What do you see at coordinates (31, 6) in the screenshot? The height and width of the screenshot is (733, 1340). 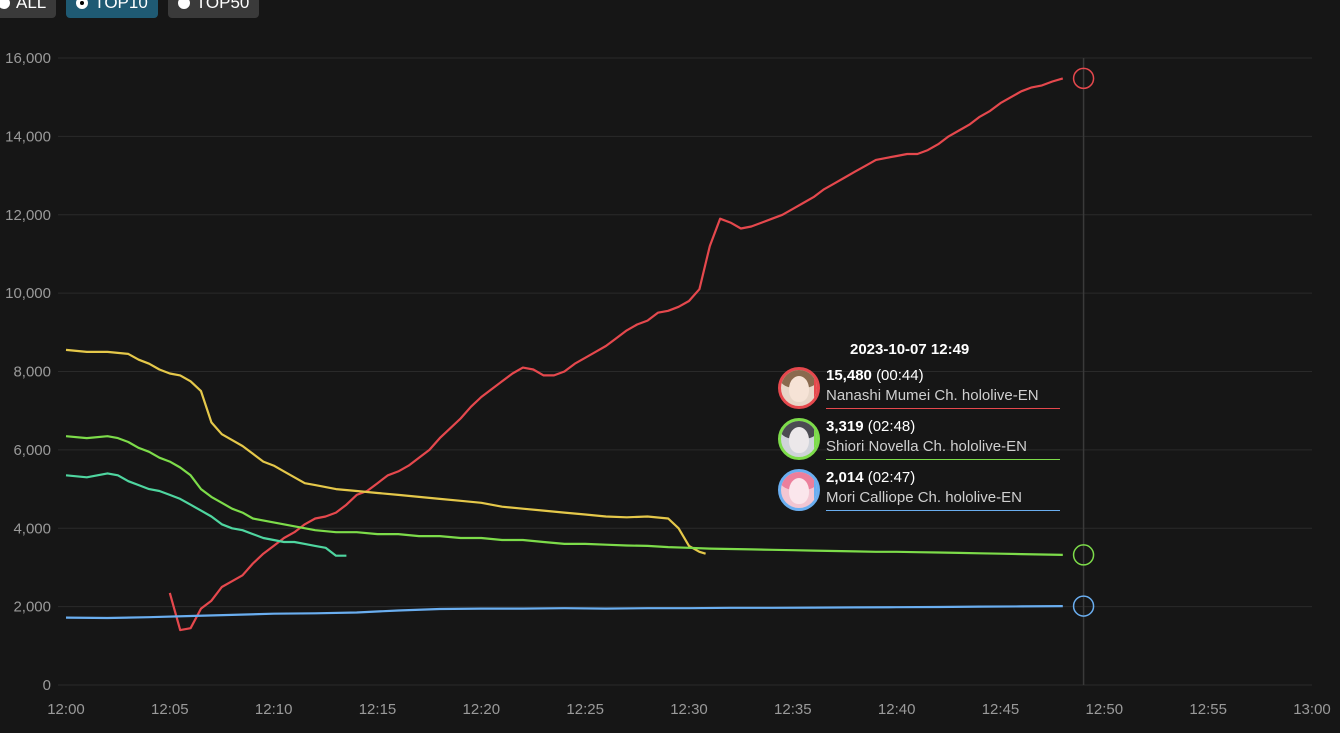 I see `filter-label: ALL` at bounding box center [31, 6].